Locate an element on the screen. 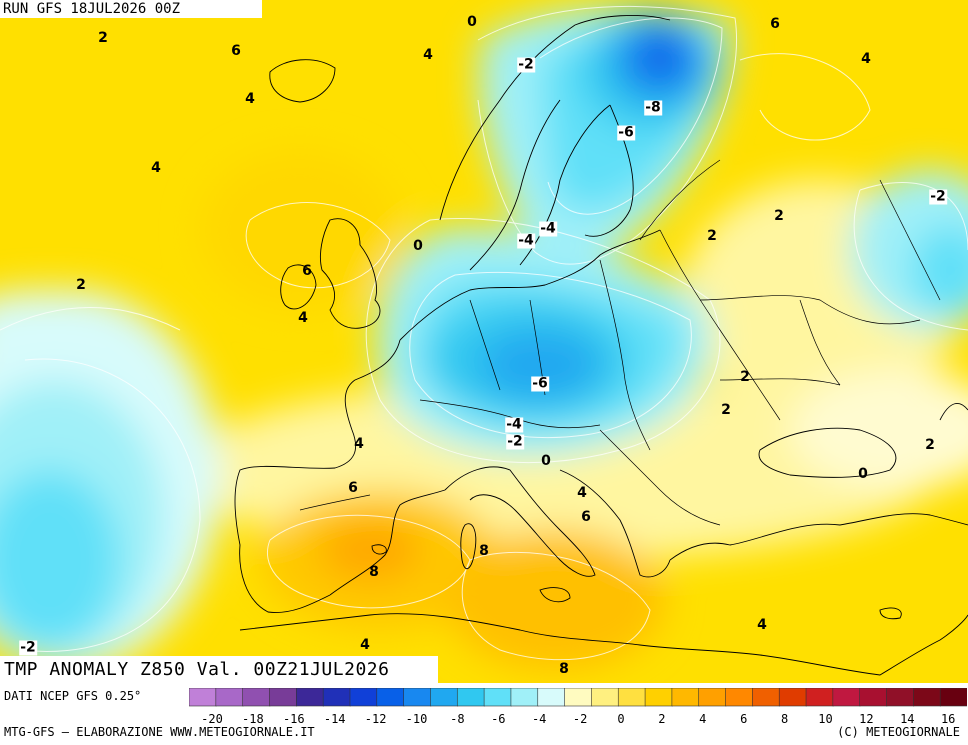 Image resolution: width=968 pixels, height=745 pixels. contour-label: -8 is located at coordinates (653, 107).